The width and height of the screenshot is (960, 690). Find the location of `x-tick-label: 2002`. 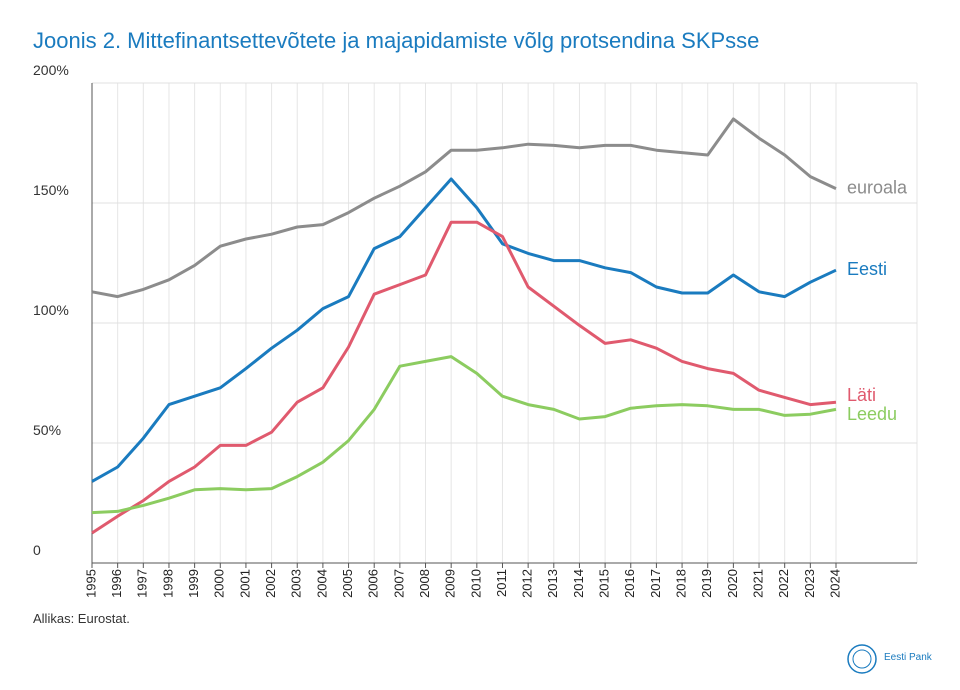

x-tick-label: 2002 is located at coordinates (270, 583).